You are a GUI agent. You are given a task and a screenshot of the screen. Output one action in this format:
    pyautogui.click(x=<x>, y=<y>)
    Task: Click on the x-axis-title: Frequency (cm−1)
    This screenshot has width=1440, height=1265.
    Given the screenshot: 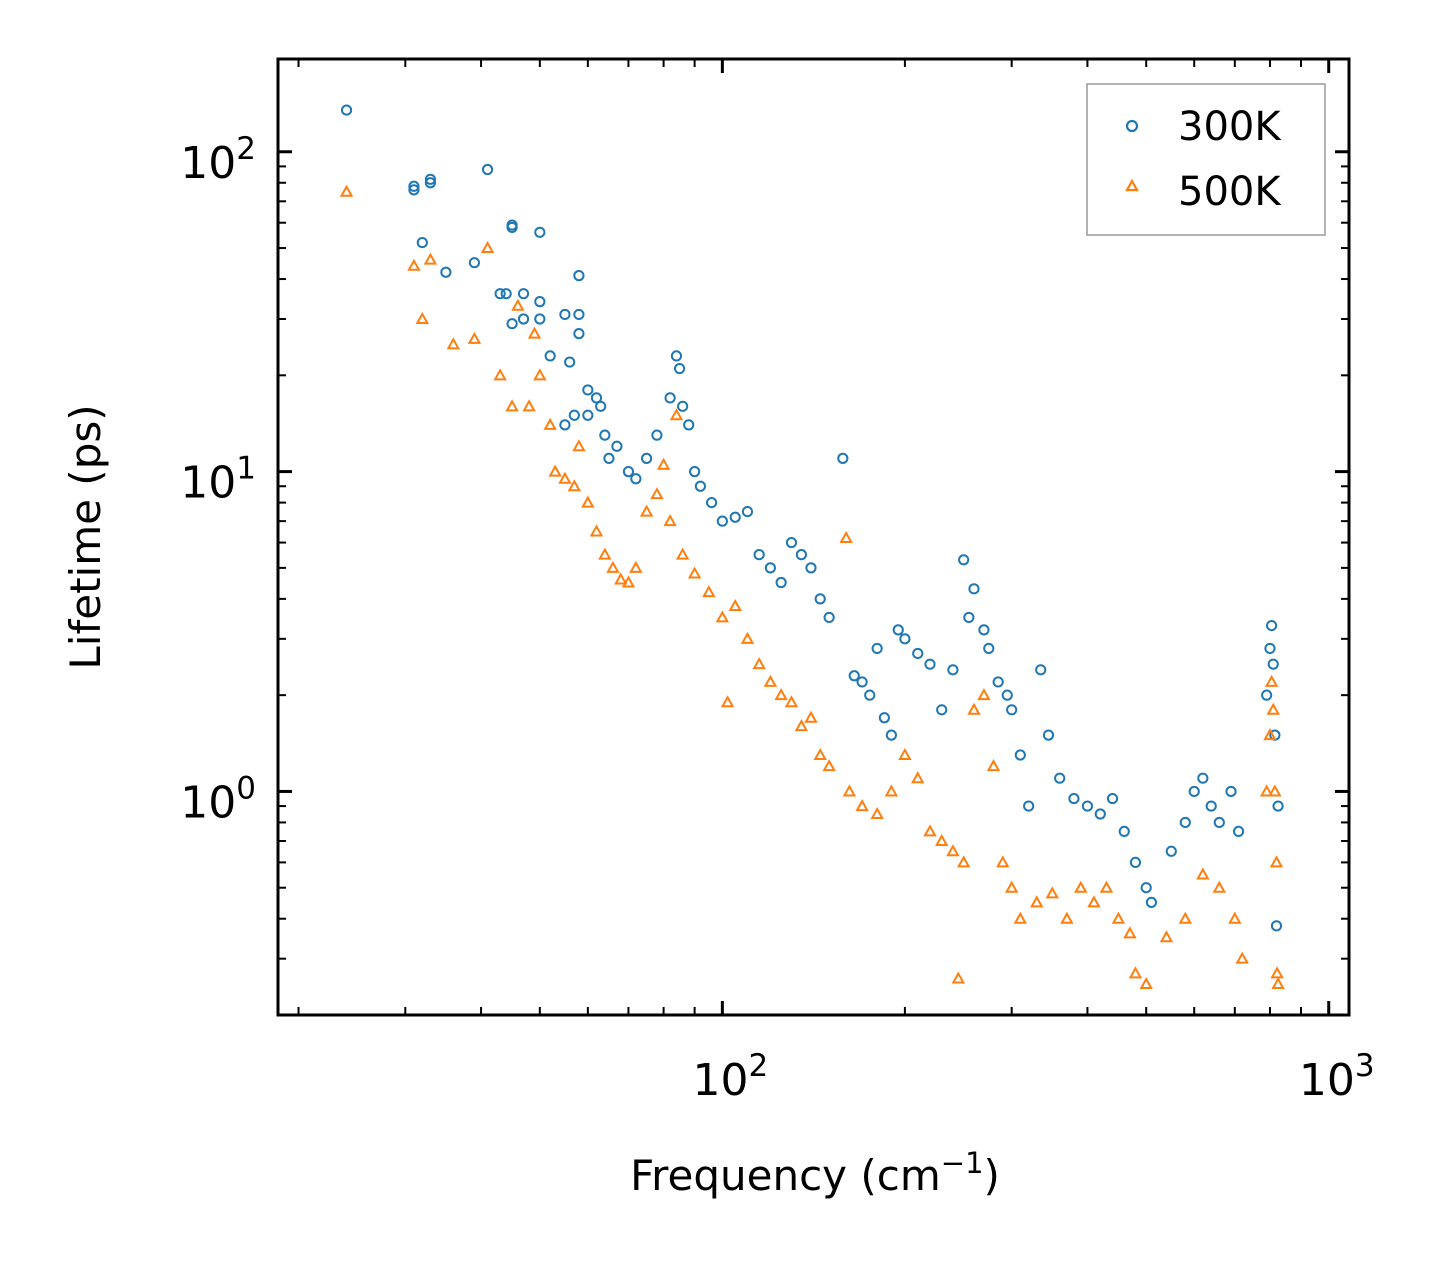 What is the action you would take?
    pyautogui.click(x=815, y=1173)
    